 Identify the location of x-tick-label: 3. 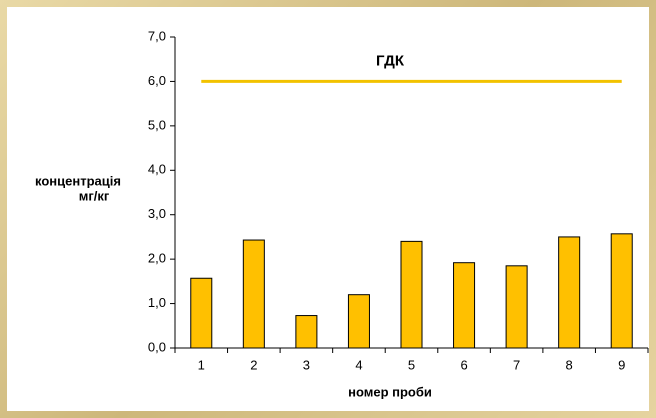
(306, 364).